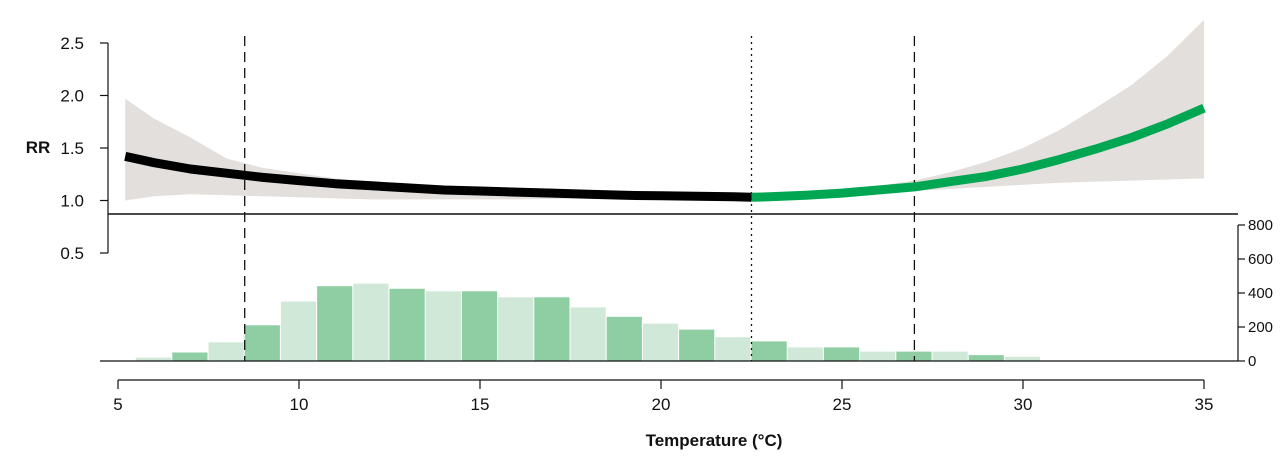 This screenshot has width=1288, height=458. Describe the element at coordinates (842, 404) in the screenshot. I see `x-tick-label: 25` at that location.